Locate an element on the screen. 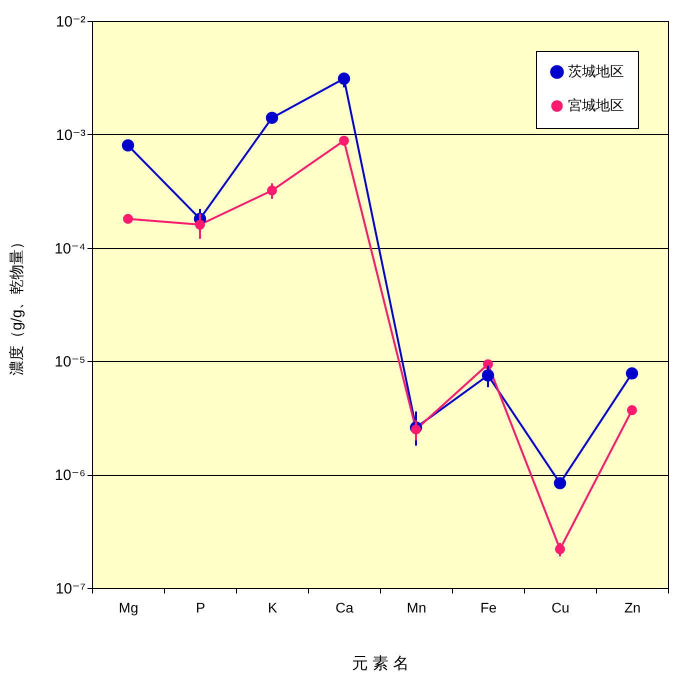  x-tick-label: Zn is located at coordinates (632, 608).